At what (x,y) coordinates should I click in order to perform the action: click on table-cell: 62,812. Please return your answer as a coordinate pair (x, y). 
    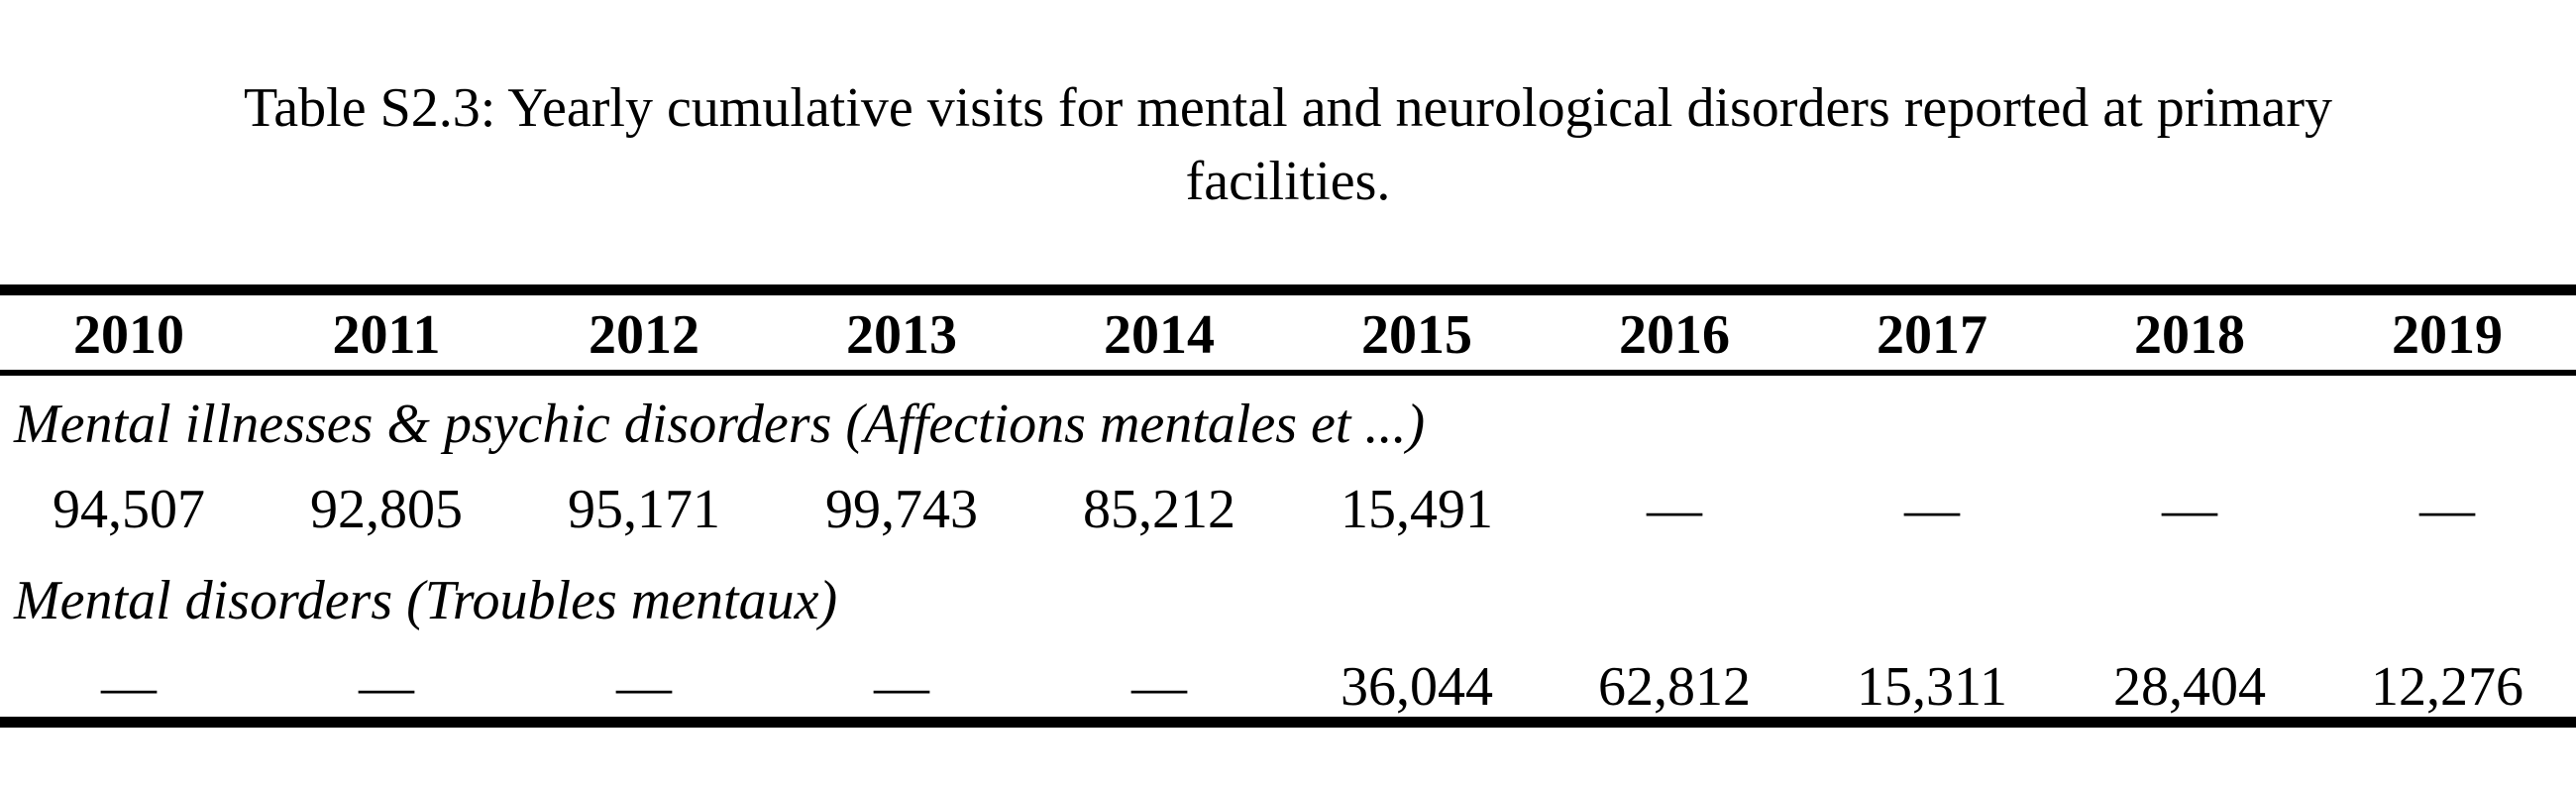
    Looking at the image, I should click on (1674, 687).